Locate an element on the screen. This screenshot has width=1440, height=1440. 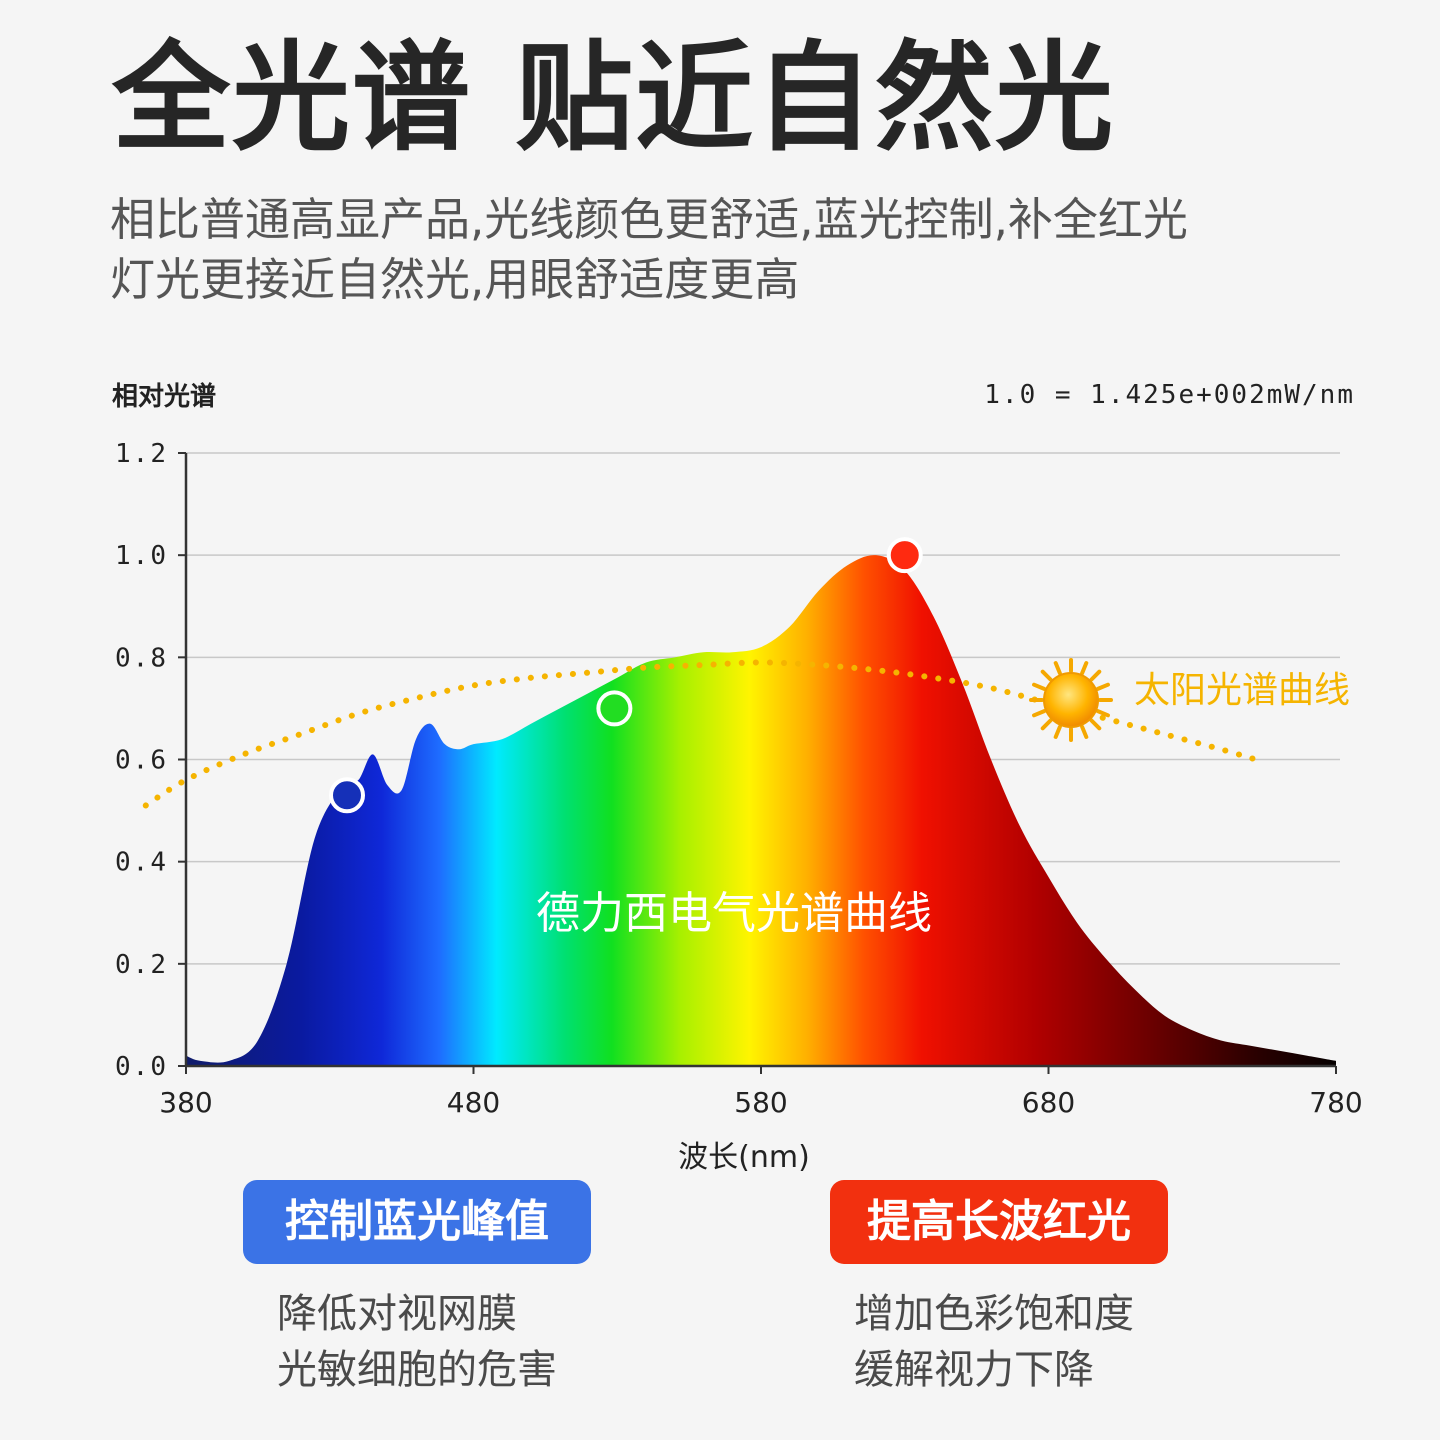
y-tick-label: 0.8 is located at coordinates (141, 658).